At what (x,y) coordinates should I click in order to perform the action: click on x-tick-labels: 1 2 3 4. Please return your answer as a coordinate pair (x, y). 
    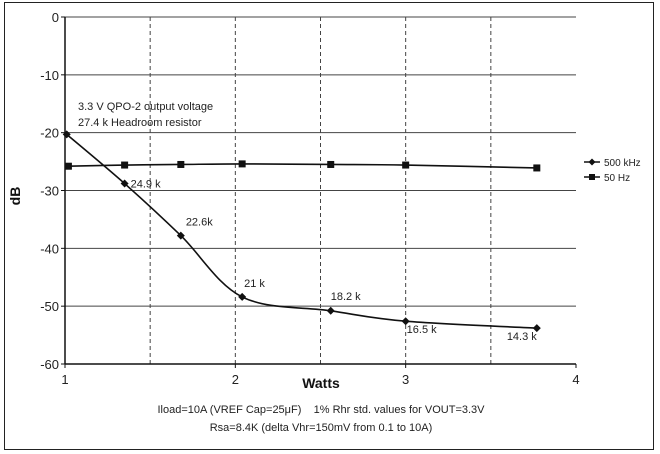
    Looking at the image, I should click on (320, 379).